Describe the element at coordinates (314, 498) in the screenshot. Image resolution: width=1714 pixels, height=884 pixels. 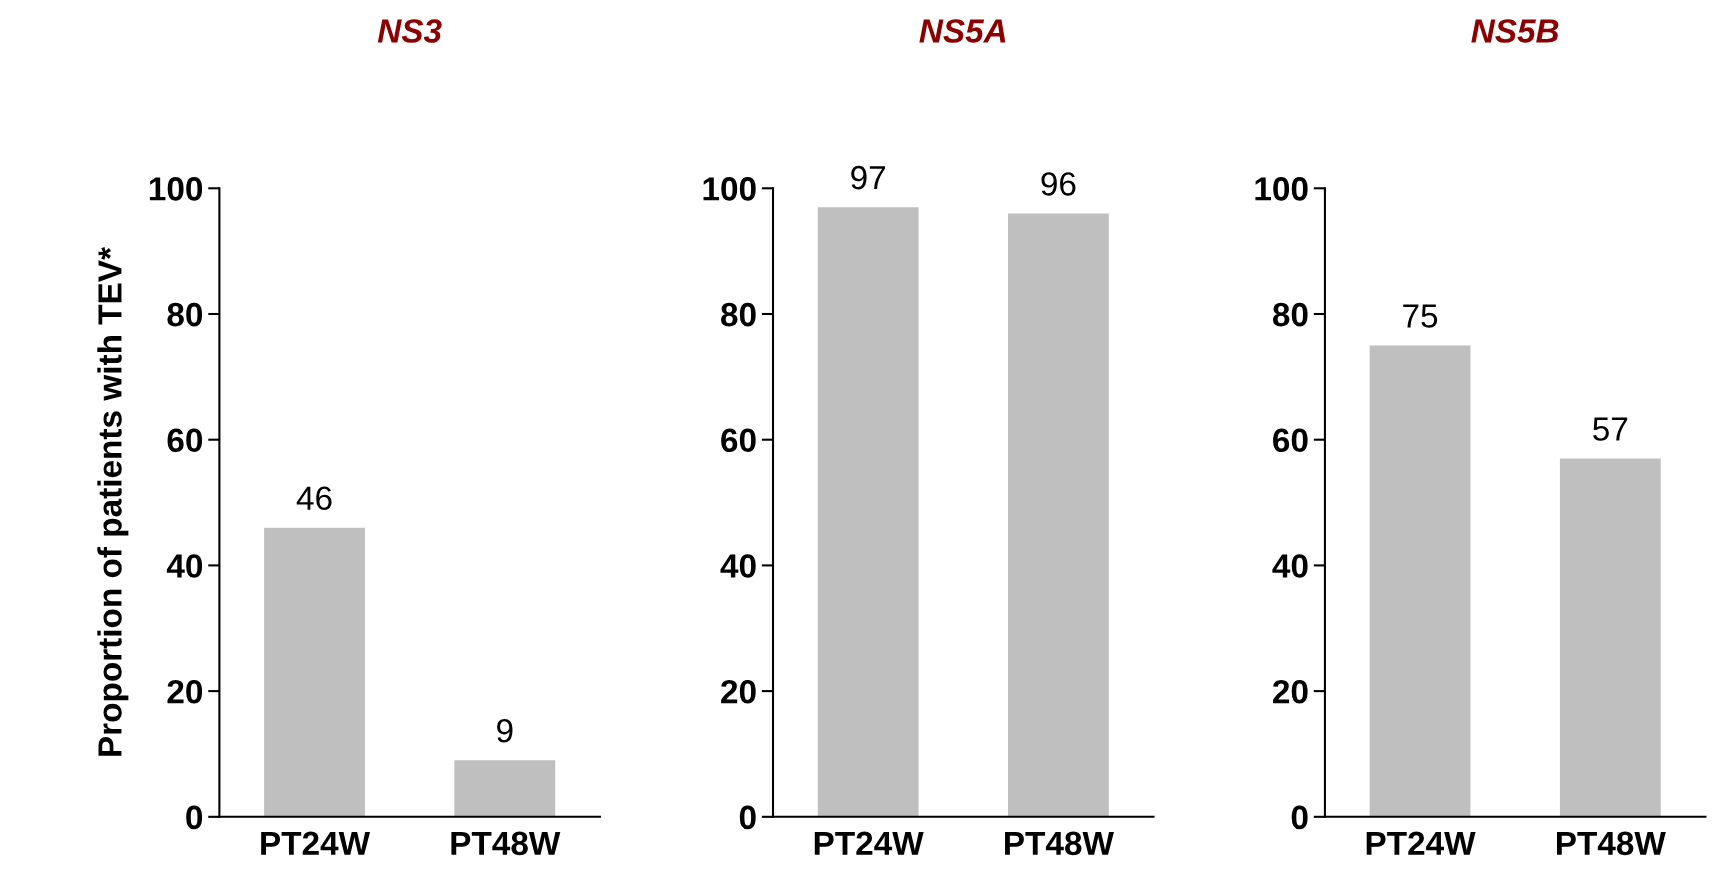
I see `data-label: 46` at that location.